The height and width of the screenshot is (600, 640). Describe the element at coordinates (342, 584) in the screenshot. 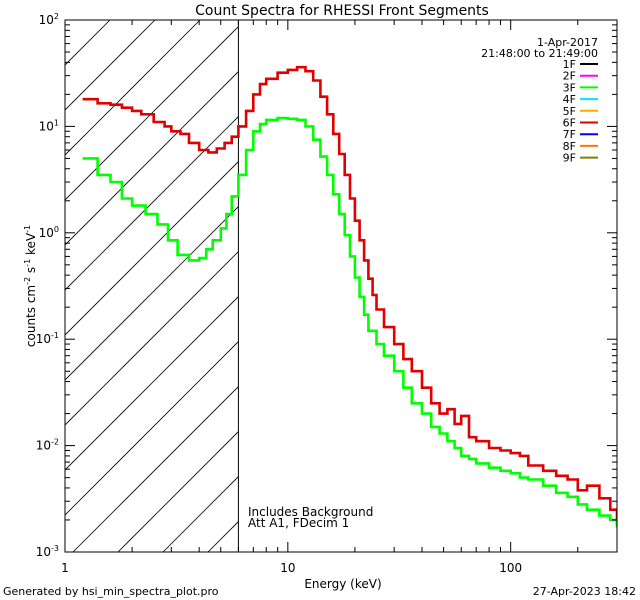

I see `x-axis-label: Energy (keV)` at that location.